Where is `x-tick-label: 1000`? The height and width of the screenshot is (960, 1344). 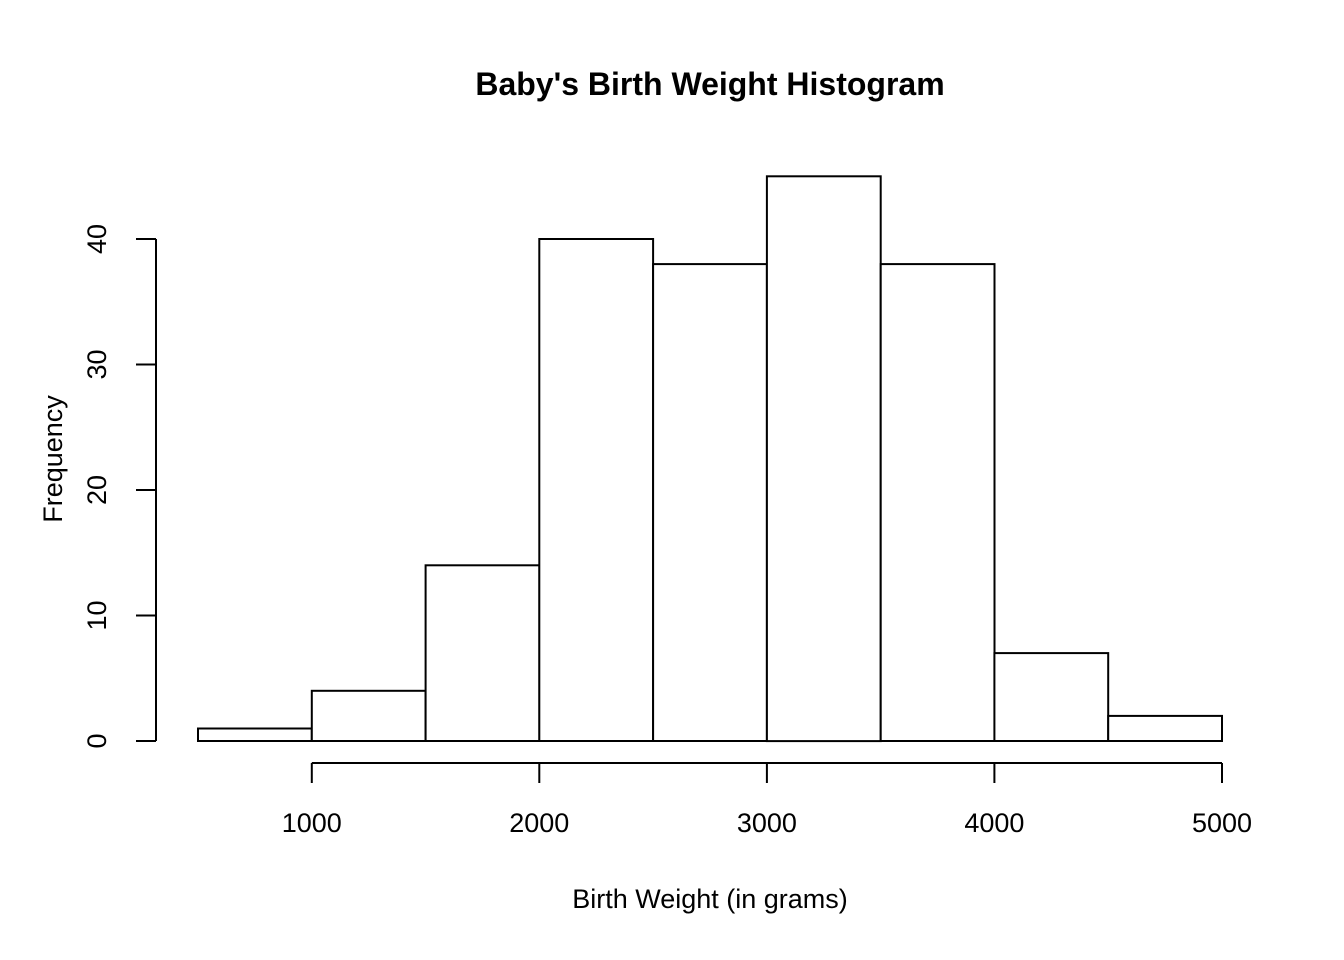 x-tick-label: 1000 is located at coordinates (312, 823).